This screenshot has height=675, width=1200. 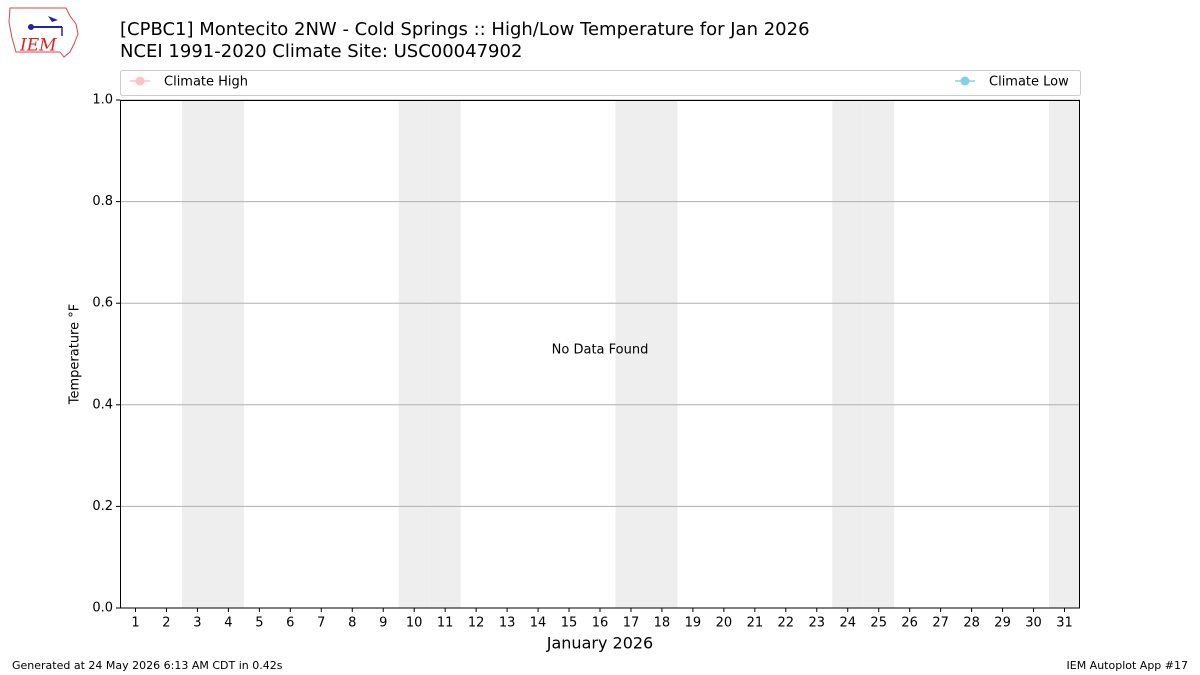 I want to click on x-tick-label: 24, so click(x=847, y=623).